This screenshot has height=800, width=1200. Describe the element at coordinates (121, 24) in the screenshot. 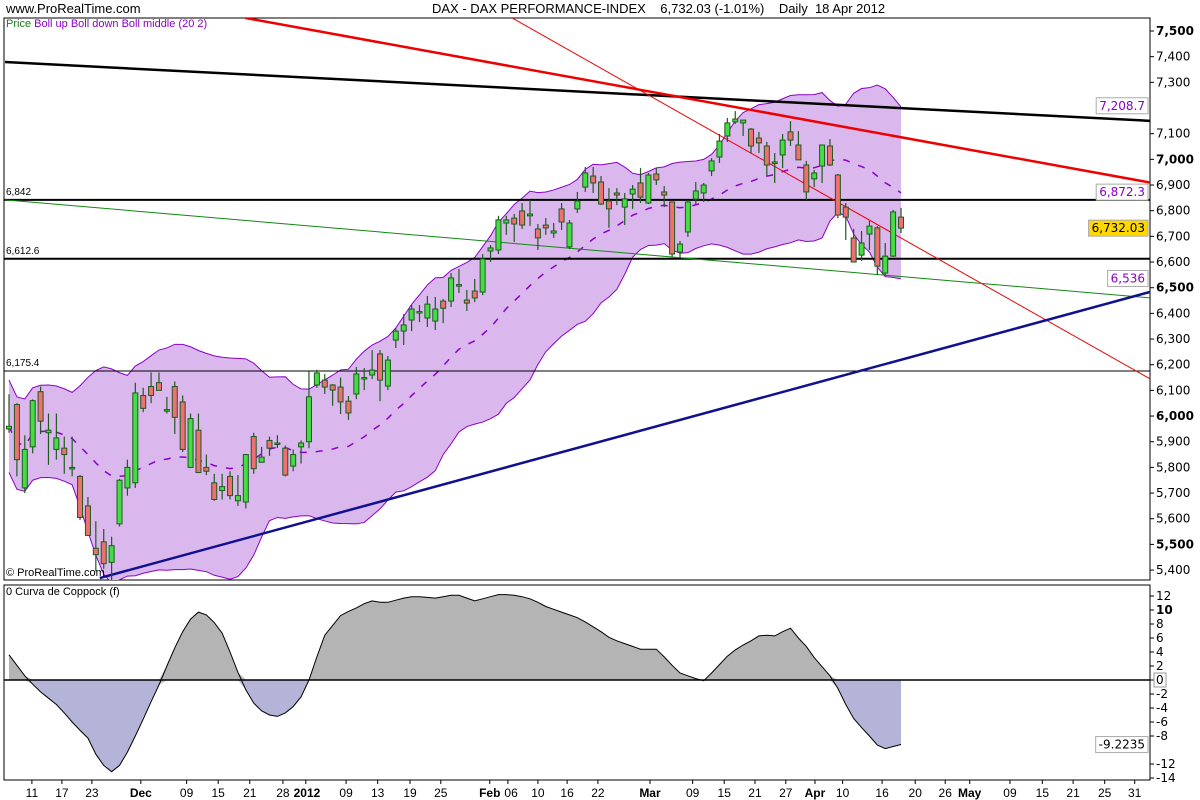

I see `legend-bollinger: Boll up Boll down Boll middle (20 2)` at that location.